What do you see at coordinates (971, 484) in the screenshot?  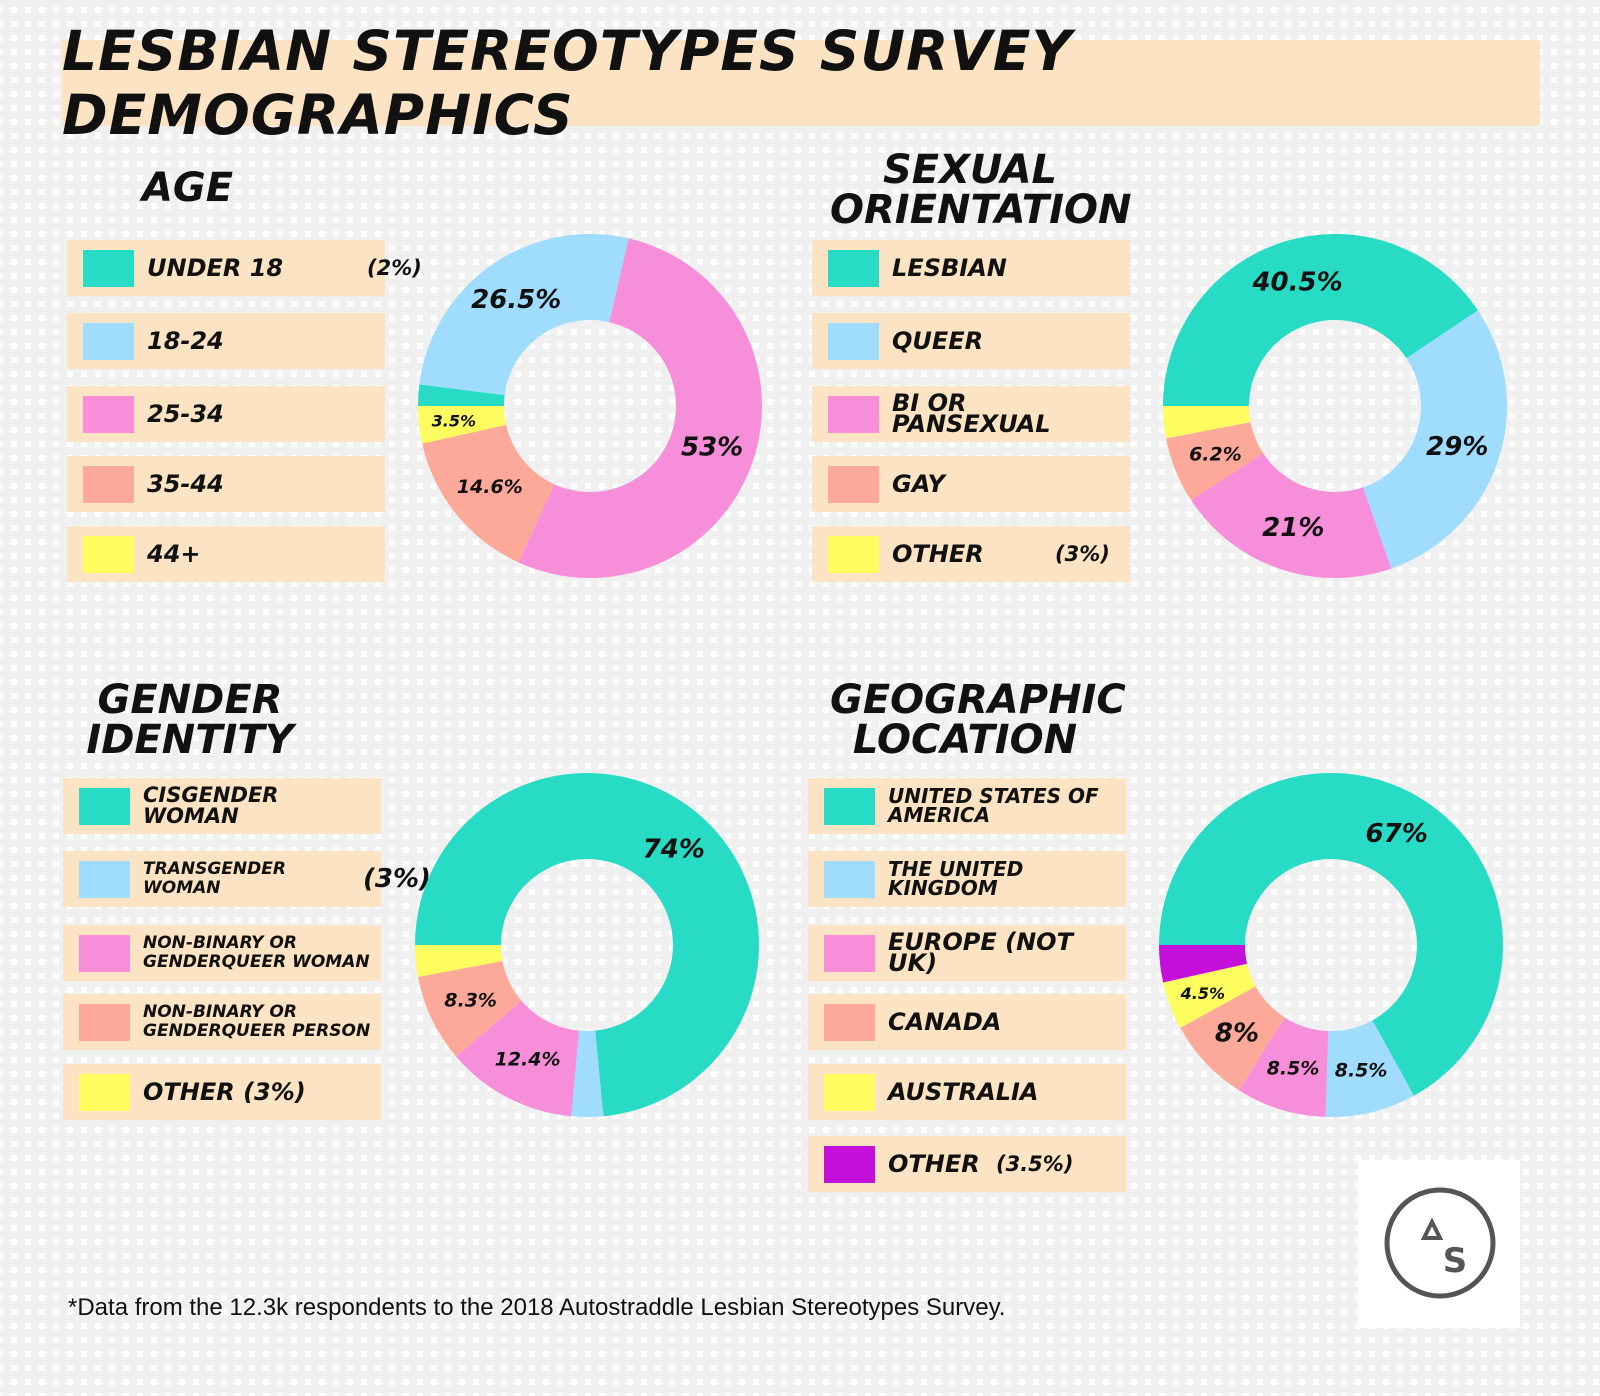 I see `legend-item-orientation: GAY` at bounding box center [971, 484].